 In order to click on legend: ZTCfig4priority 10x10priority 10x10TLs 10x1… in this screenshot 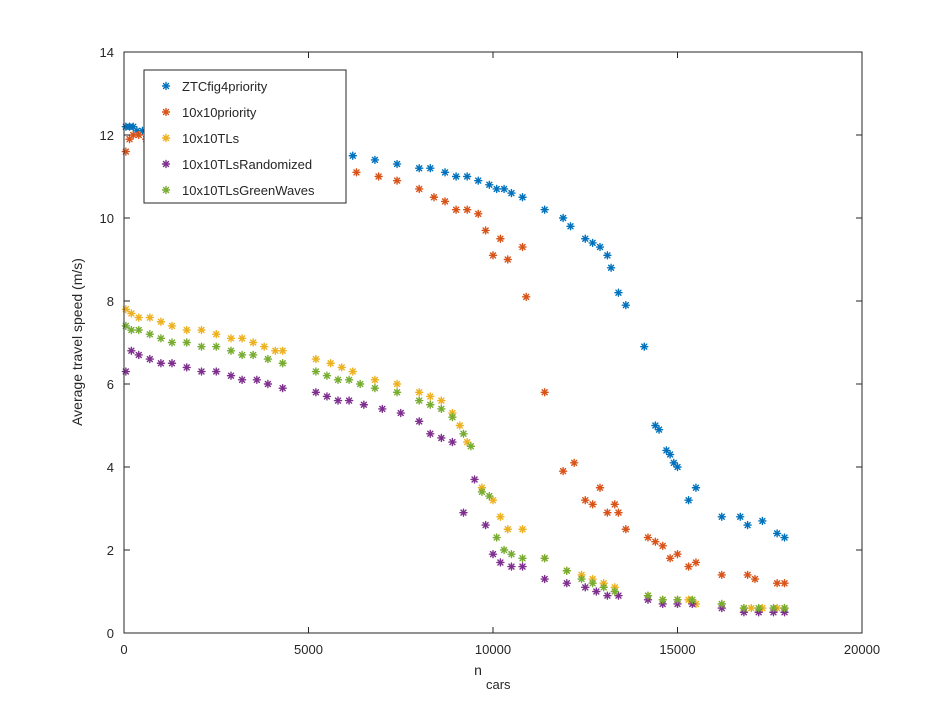, I will do `click(245, 136)`.